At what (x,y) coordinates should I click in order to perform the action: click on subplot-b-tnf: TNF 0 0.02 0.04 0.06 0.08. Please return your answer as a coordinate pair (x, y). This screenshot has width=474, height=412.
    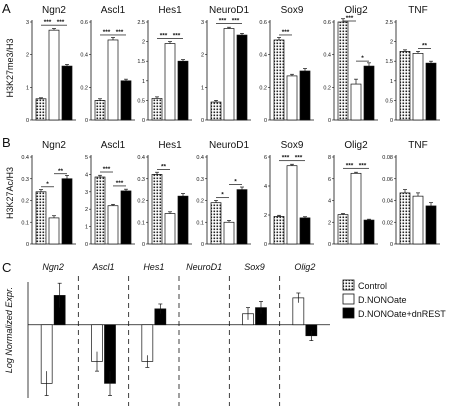
    Looking at the image, I should click on (411, 194).